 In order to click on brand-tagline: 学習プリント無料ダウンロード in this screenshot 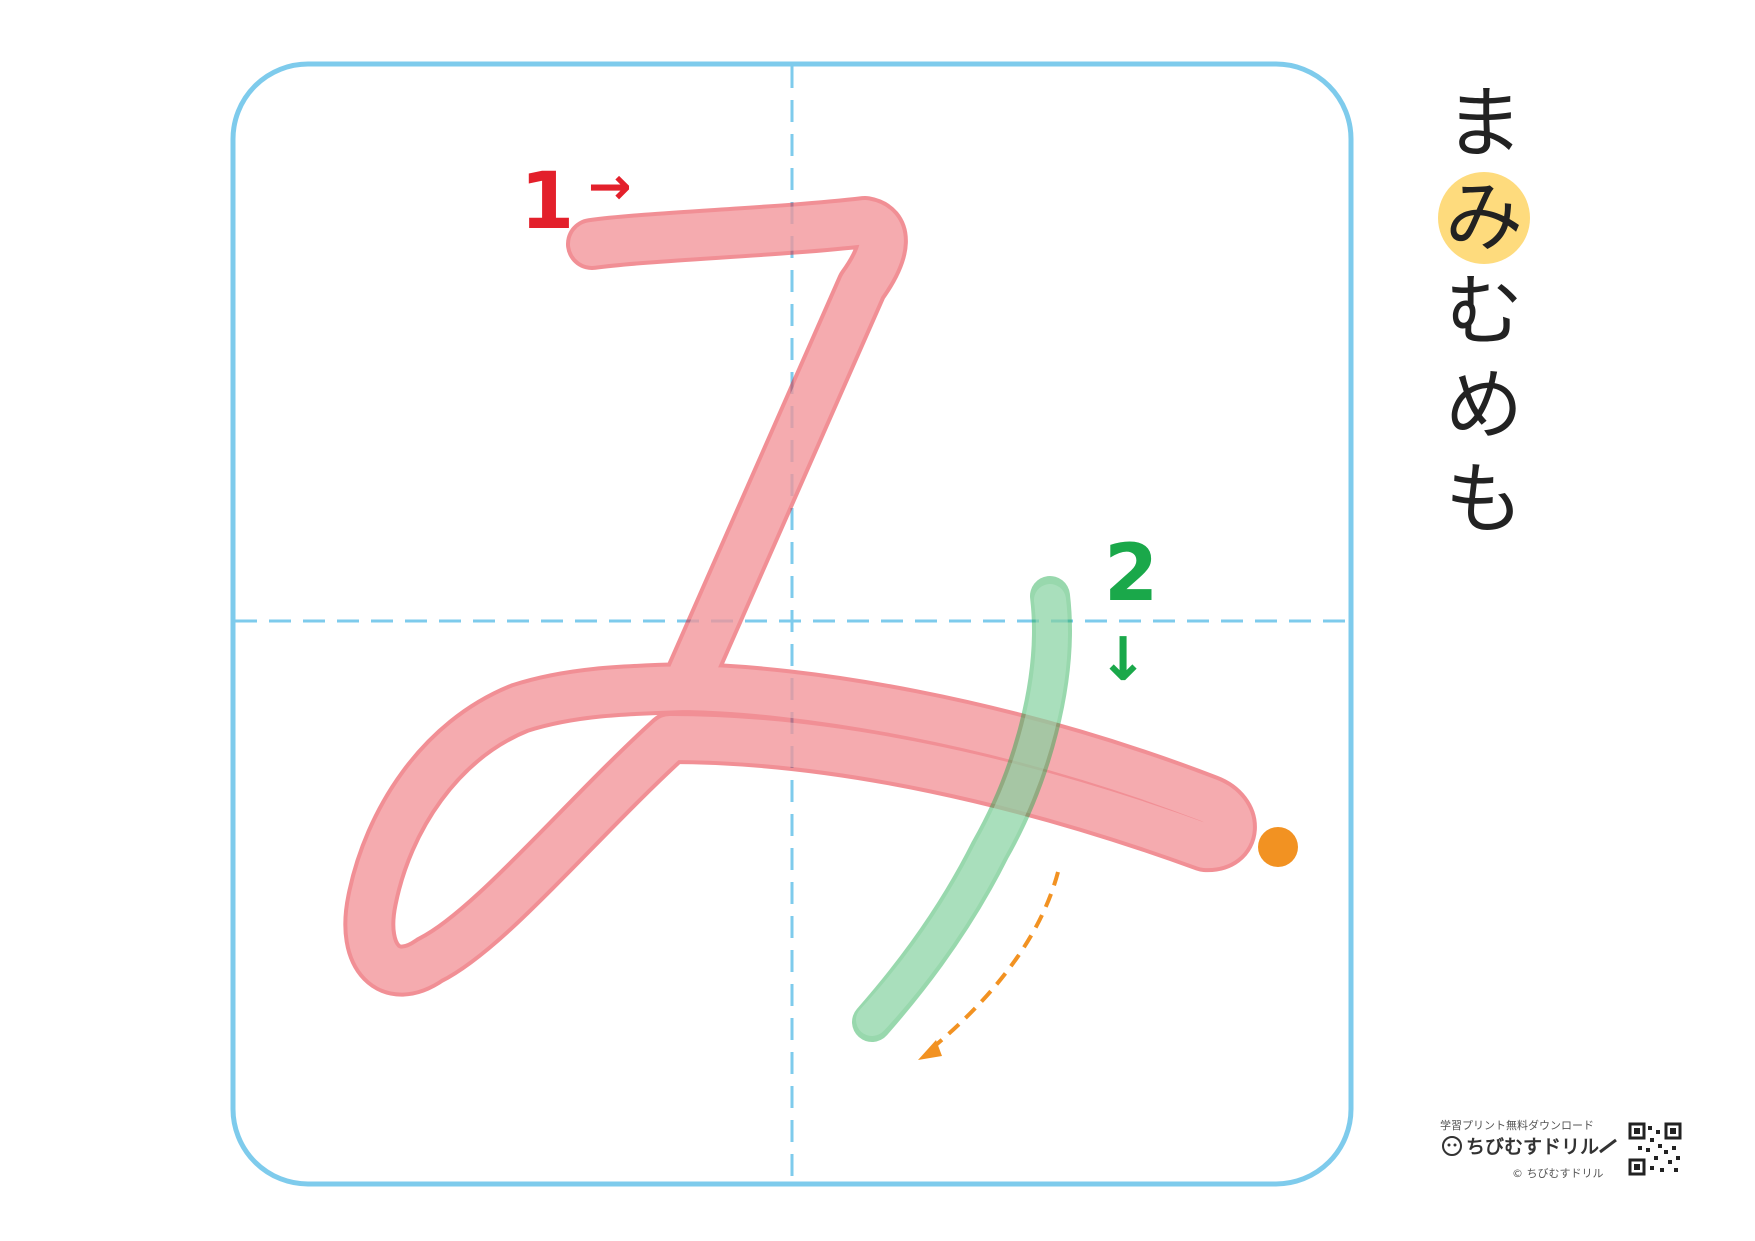, I will do `click(1517, 1125)`.